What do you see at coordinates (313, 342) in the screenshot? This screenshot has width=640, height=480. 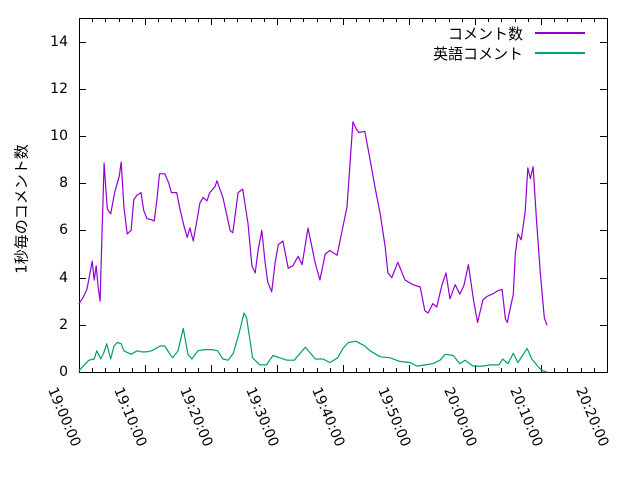 I see `series-line-english-comments` at bounding box center [313, 342].